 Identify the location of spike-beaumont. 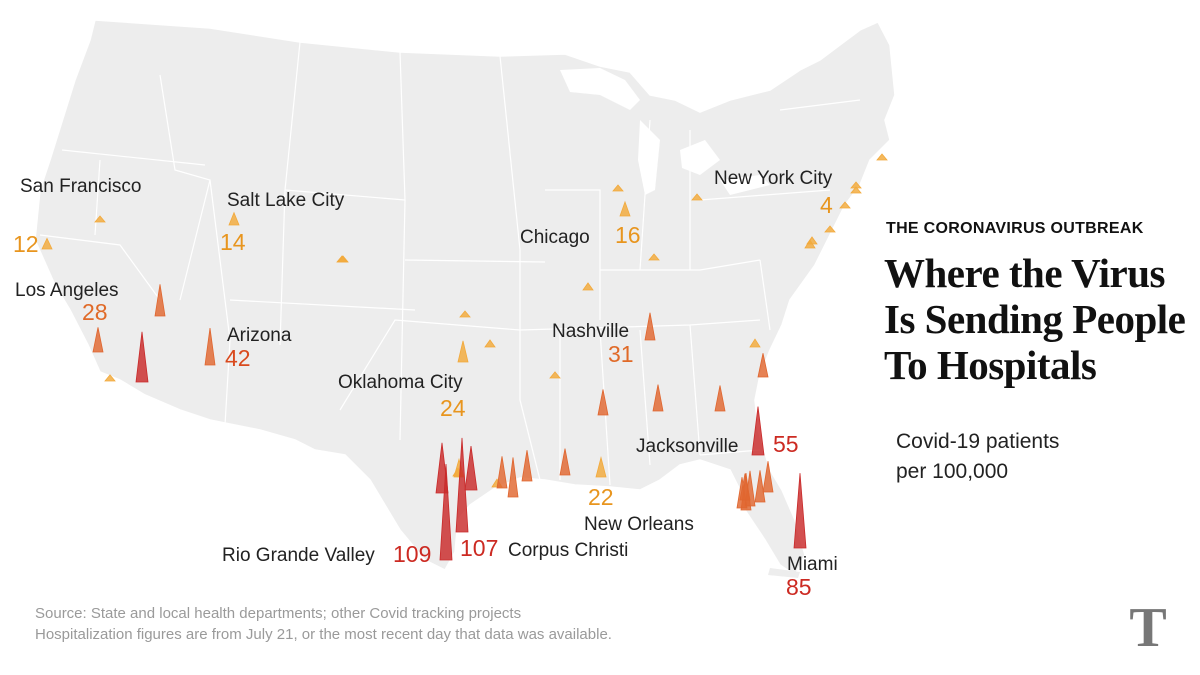
(527, 466).